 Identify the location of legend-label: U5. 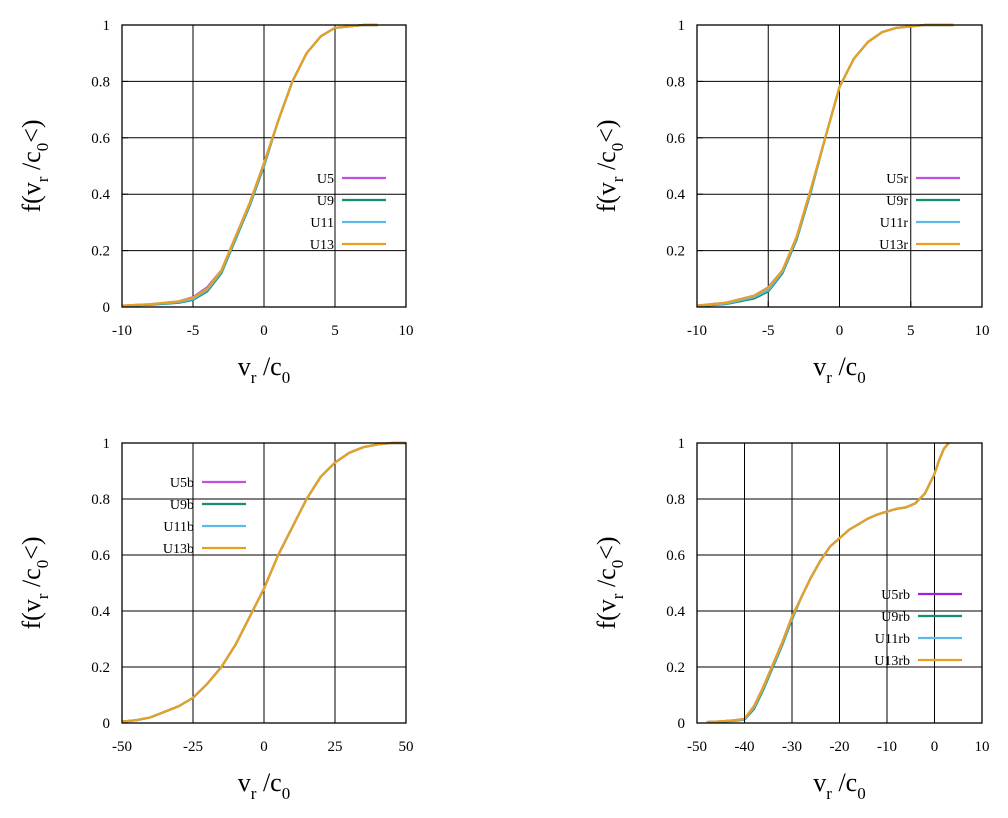
(325, 179).